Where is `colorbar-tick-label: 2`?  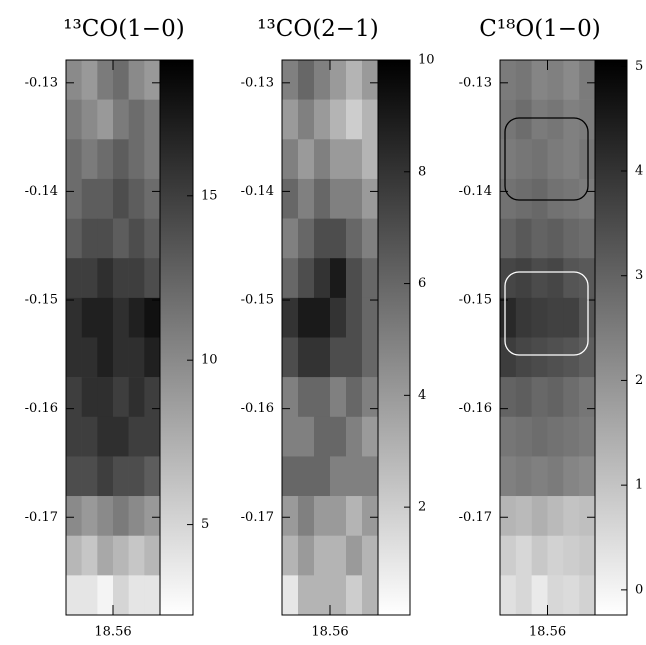
colorbar-tick-label: 2 is located at coordinates (639, 380).